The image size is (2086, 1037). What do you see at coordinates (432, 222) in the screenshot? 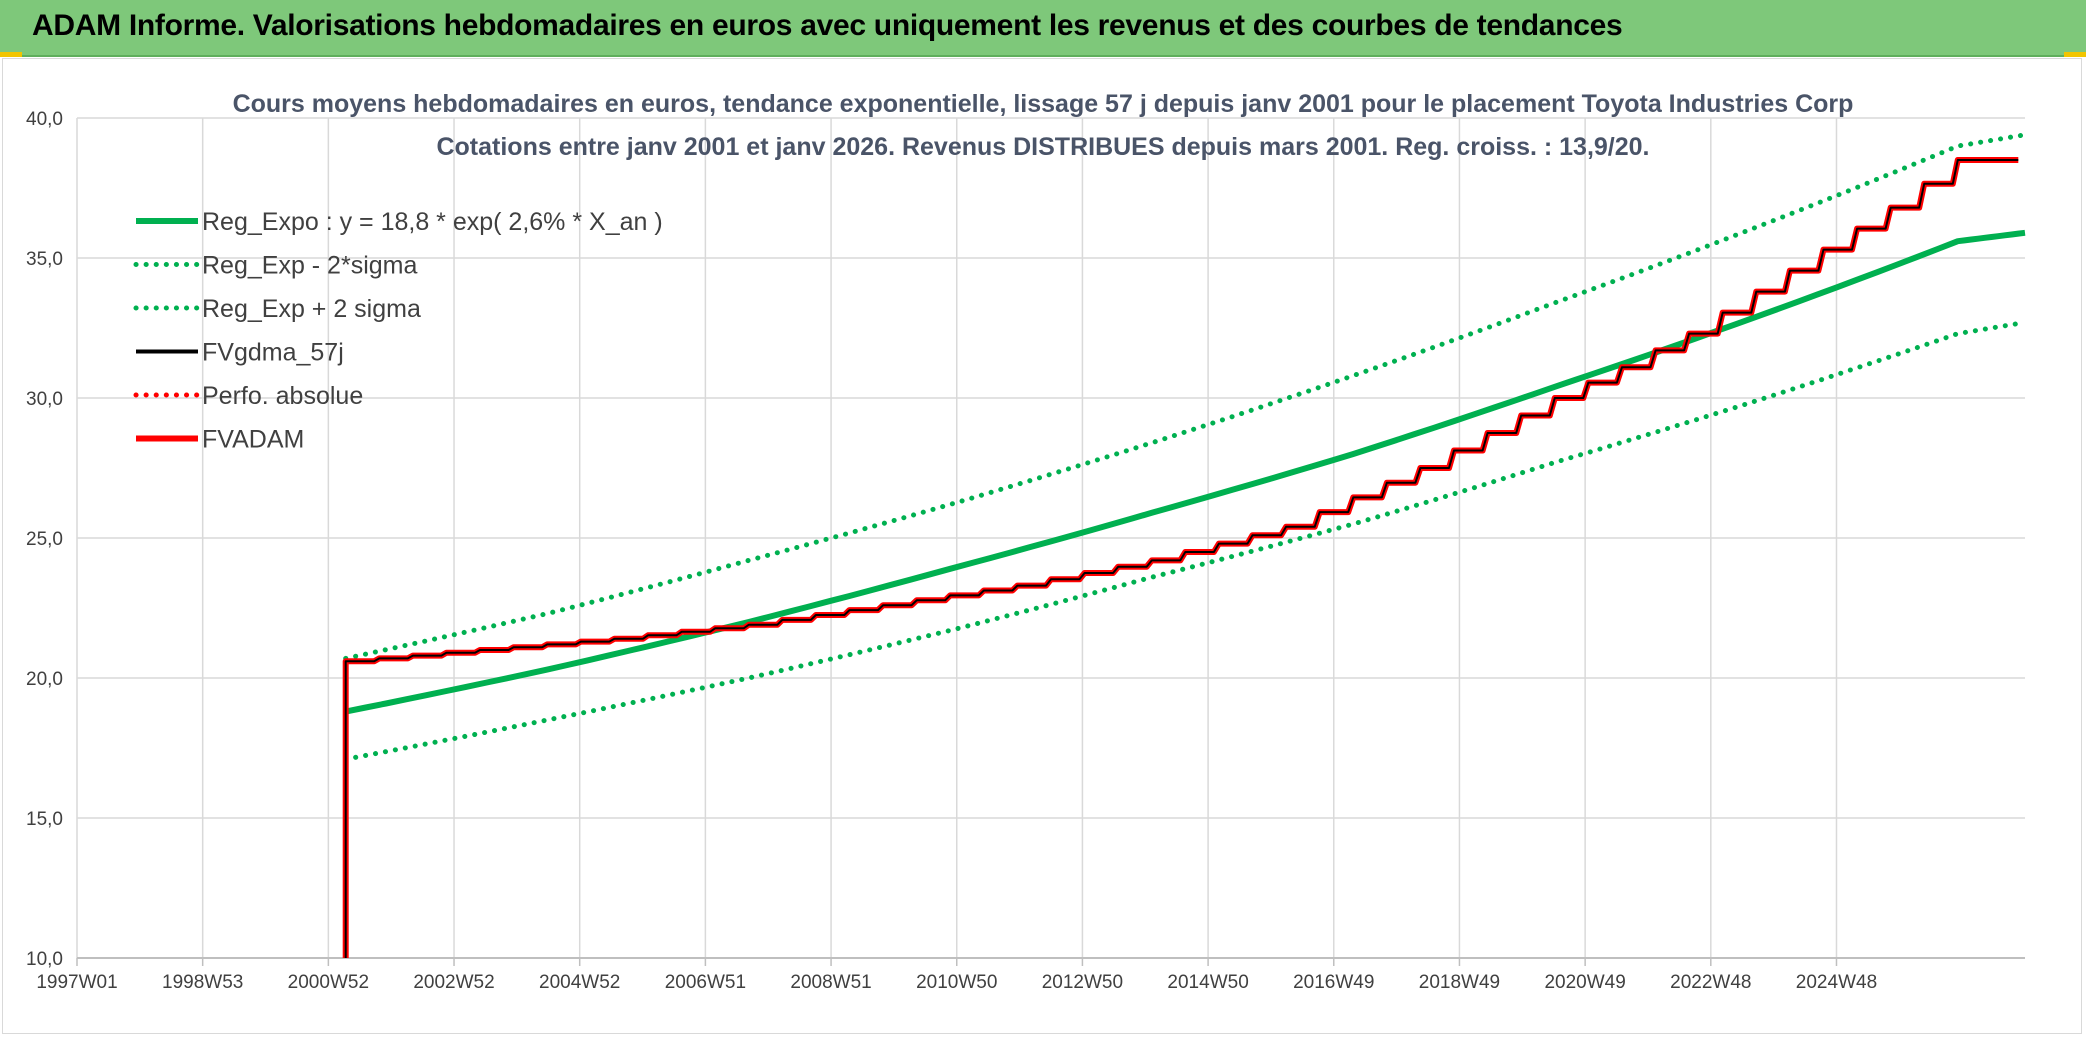
I see `legend-label: Reg_Expo : y = 18,8 * exp( 2,6% * X_an )` at bounding box center [432, 222].